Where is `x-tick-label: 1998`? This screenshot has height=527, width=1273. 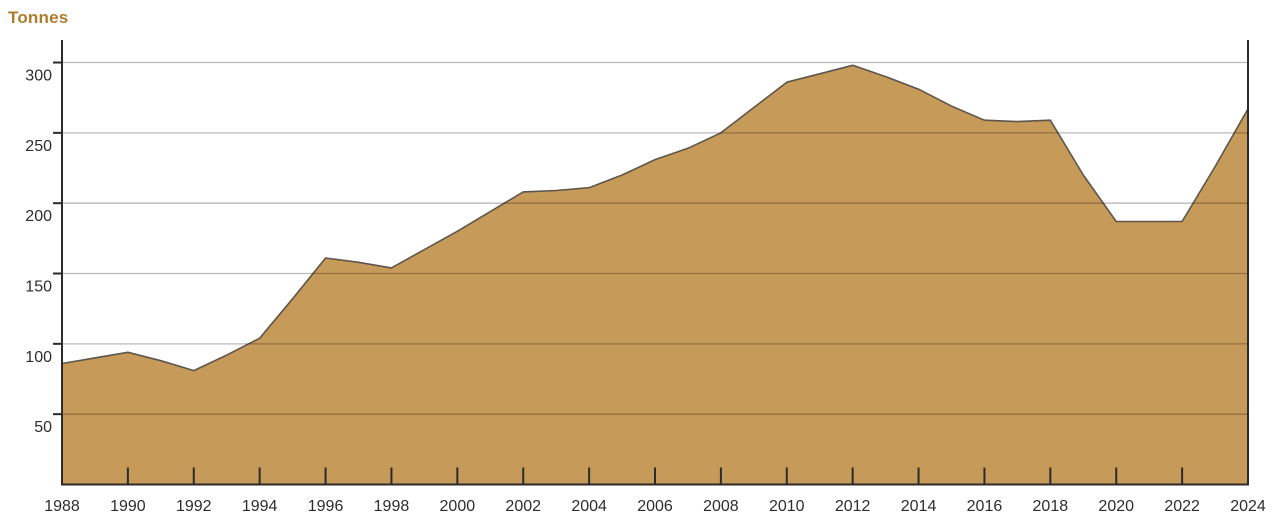
x-tick-label: 1998 is located at coordinates (392, 506).